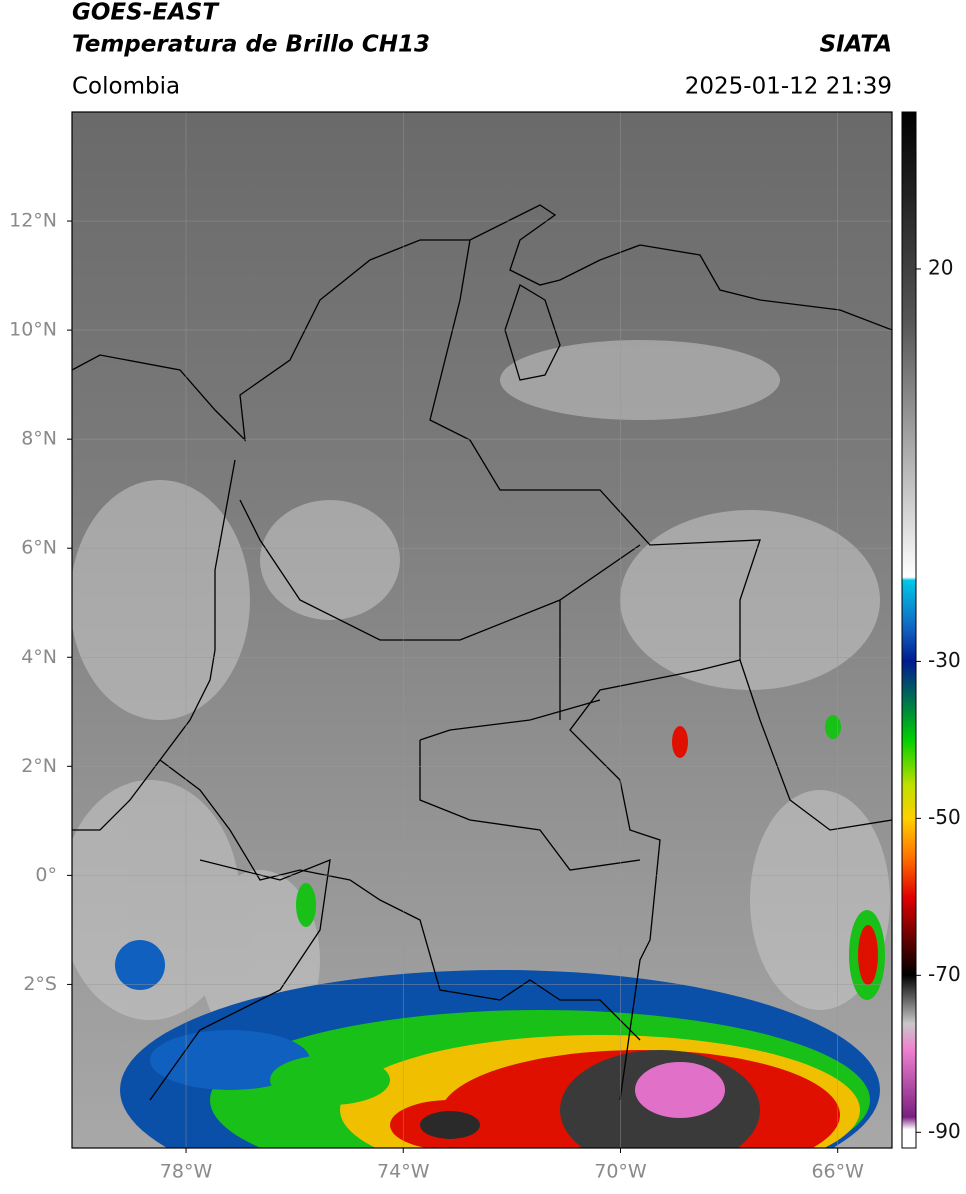  I want to click on y-tick-label: 0°, so click(46, 875).